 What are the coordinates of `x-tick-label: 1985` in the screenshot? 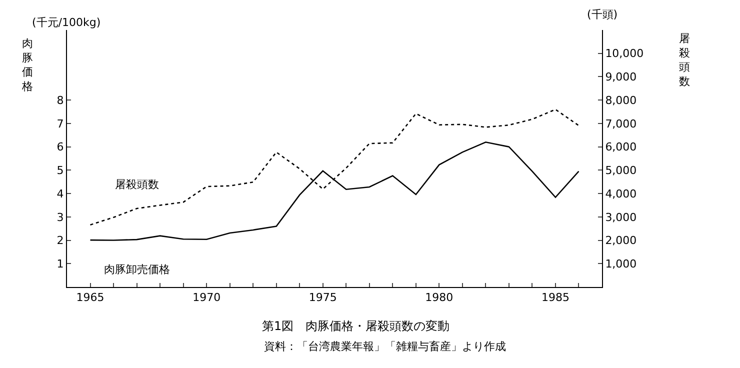 It's located at (555, 297).